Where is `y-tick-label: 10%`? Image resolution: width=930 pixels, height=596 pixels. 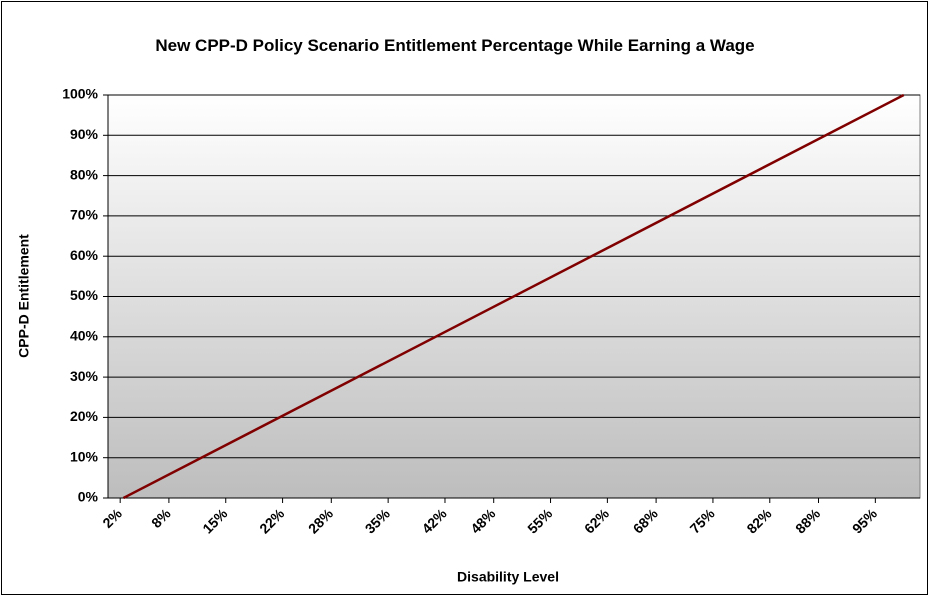 y-tick-label: 10% is located at coordinates (84, 456).